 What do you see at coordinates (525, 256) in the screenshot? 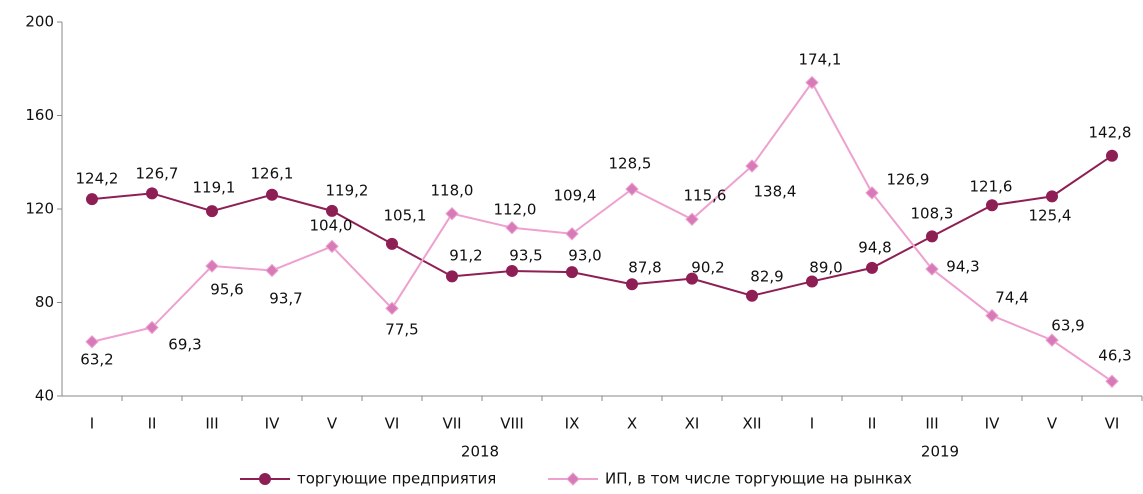
I see `data-label: 93,5` at bounding box center [525, 256].